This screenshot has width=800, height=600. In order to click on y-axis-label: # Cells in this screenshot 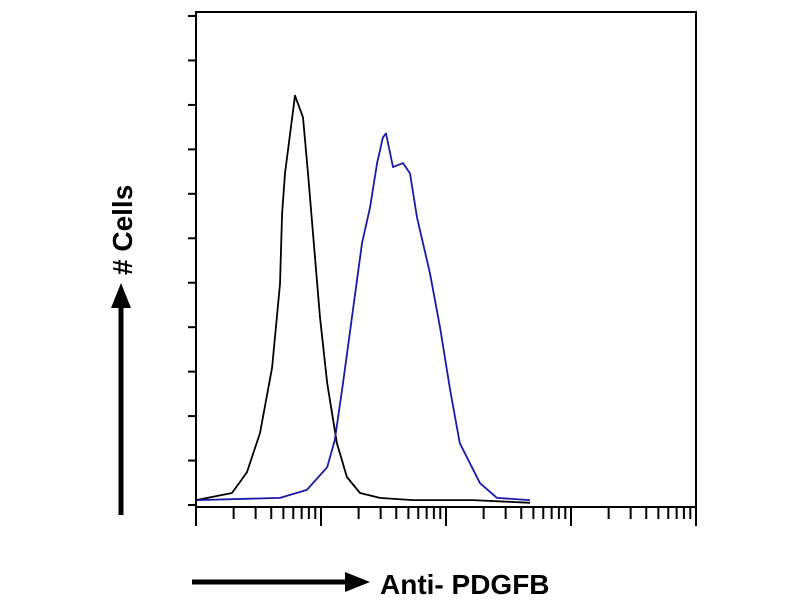, I will do `click(122, 230)`.